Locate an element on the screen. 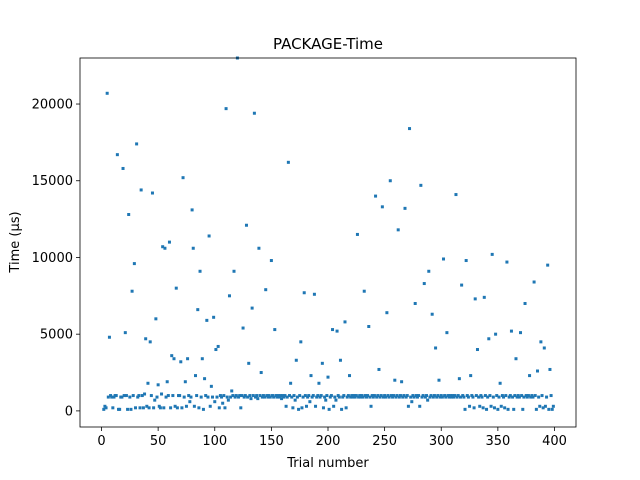 The height and width of the screenshot is (480, 640). x-tick-label: 400 is located at coordinates (554, 441).